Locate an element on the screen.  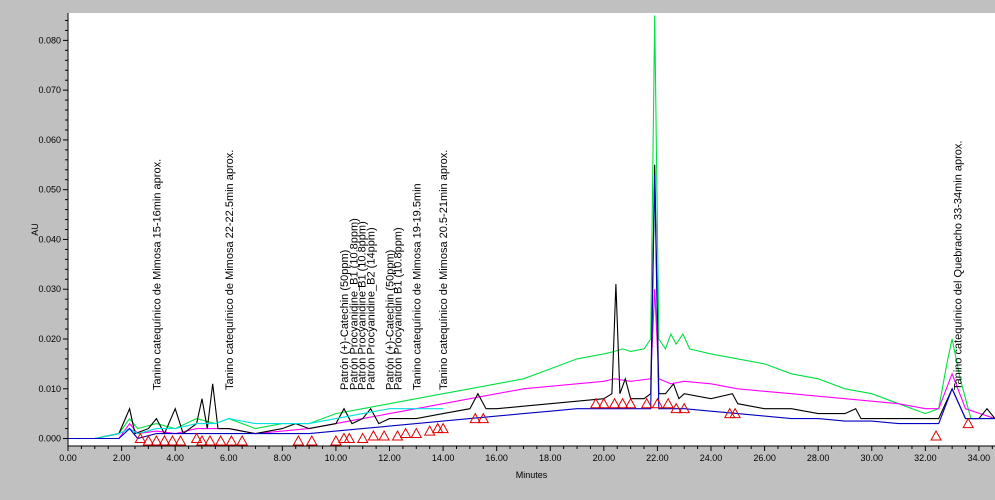
x-tick-label: 18.00 is located at coordinates (550, 458).